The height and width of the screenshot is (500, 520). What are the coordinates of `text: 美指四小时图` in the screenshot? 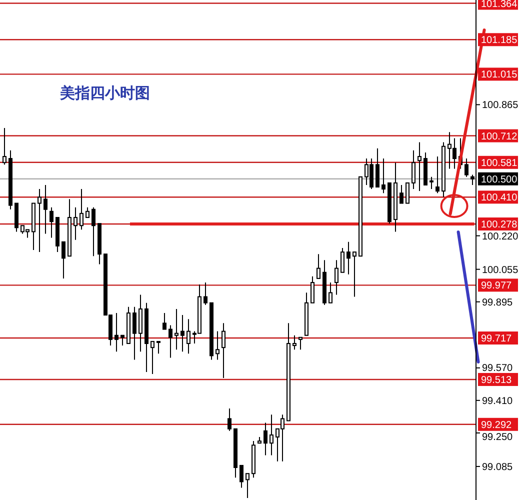 It's located at (104, 93).